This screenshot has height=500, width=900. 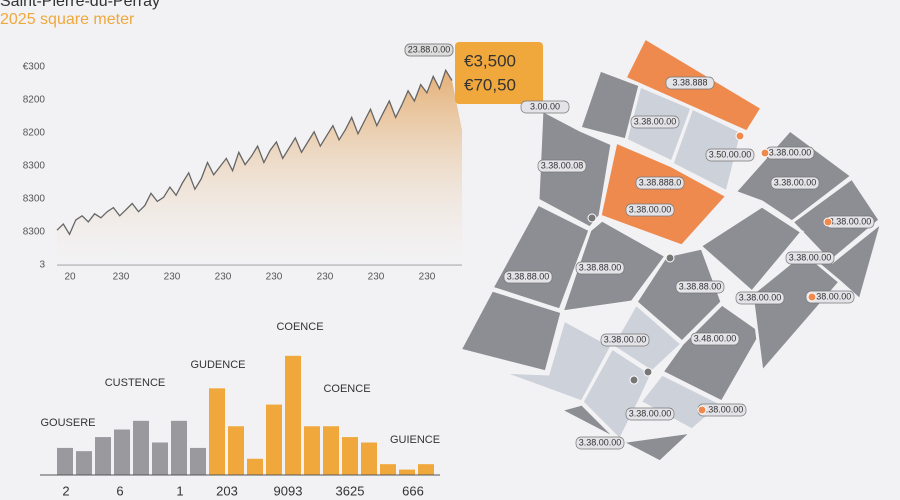 I want to click on x-tick-label: 666, so click(x=413, y=490).